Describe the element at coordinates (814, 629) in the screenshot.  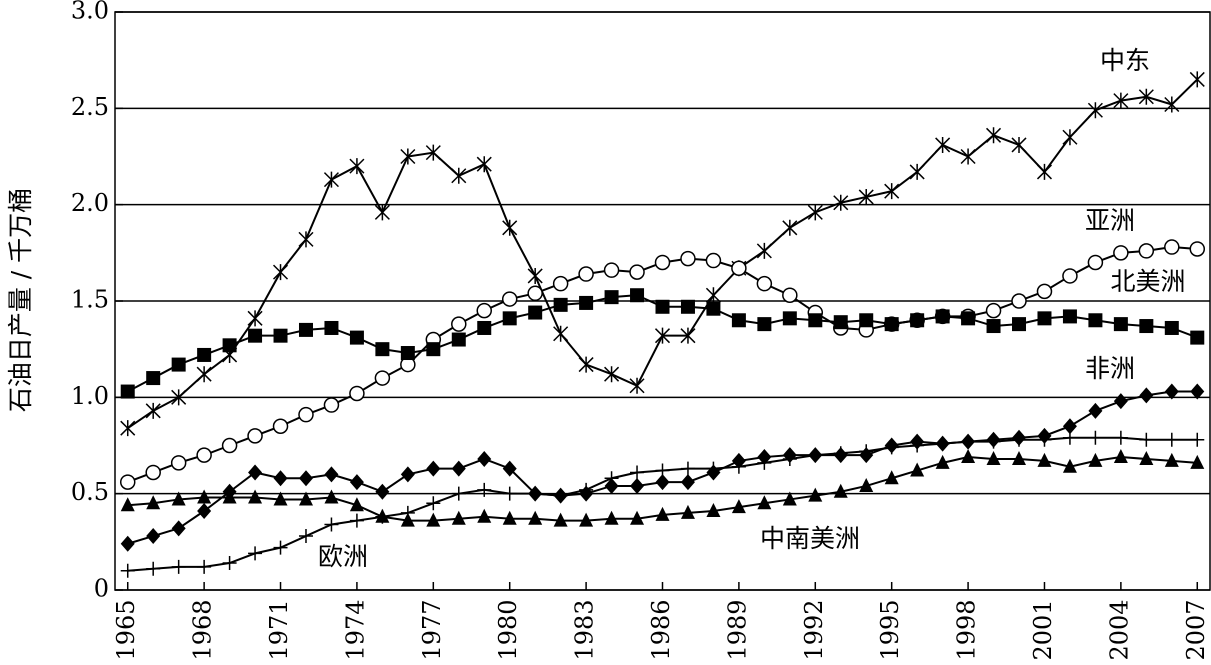
I see `x-tick-label: 1992` at that location.